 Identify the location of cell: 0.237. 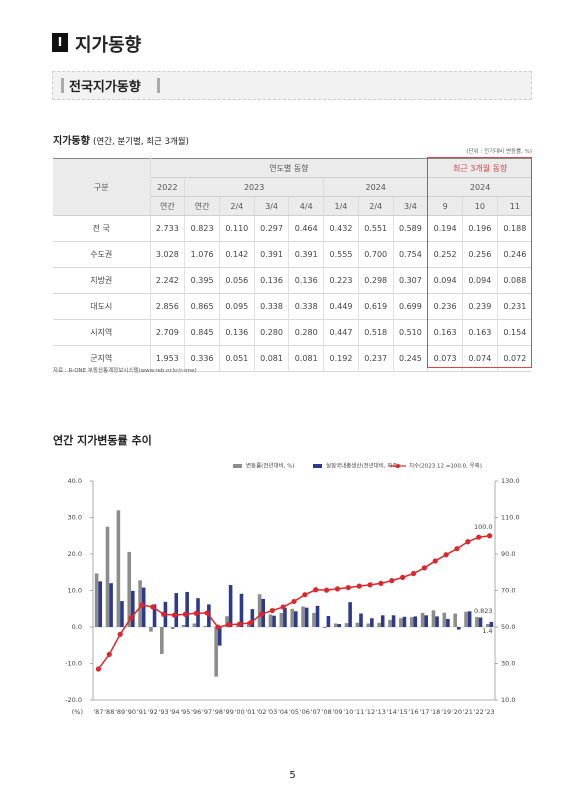
(376, 358).